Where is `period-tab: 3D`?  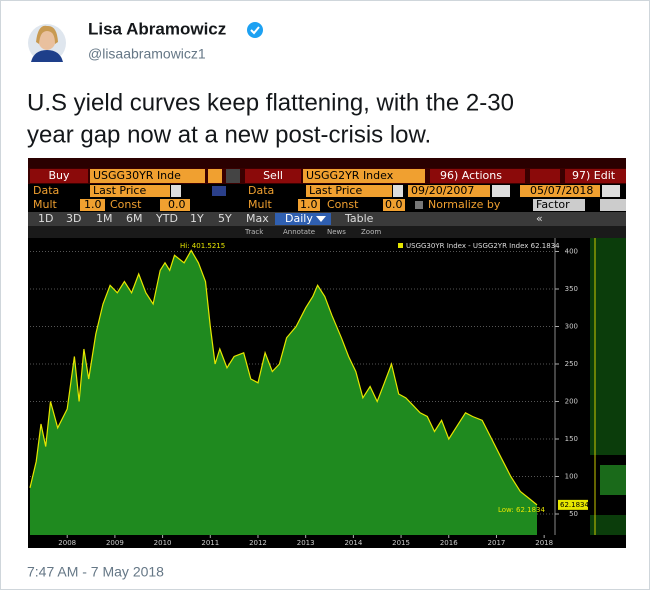
period-tab: 3D is located at coordinates (73, 218).